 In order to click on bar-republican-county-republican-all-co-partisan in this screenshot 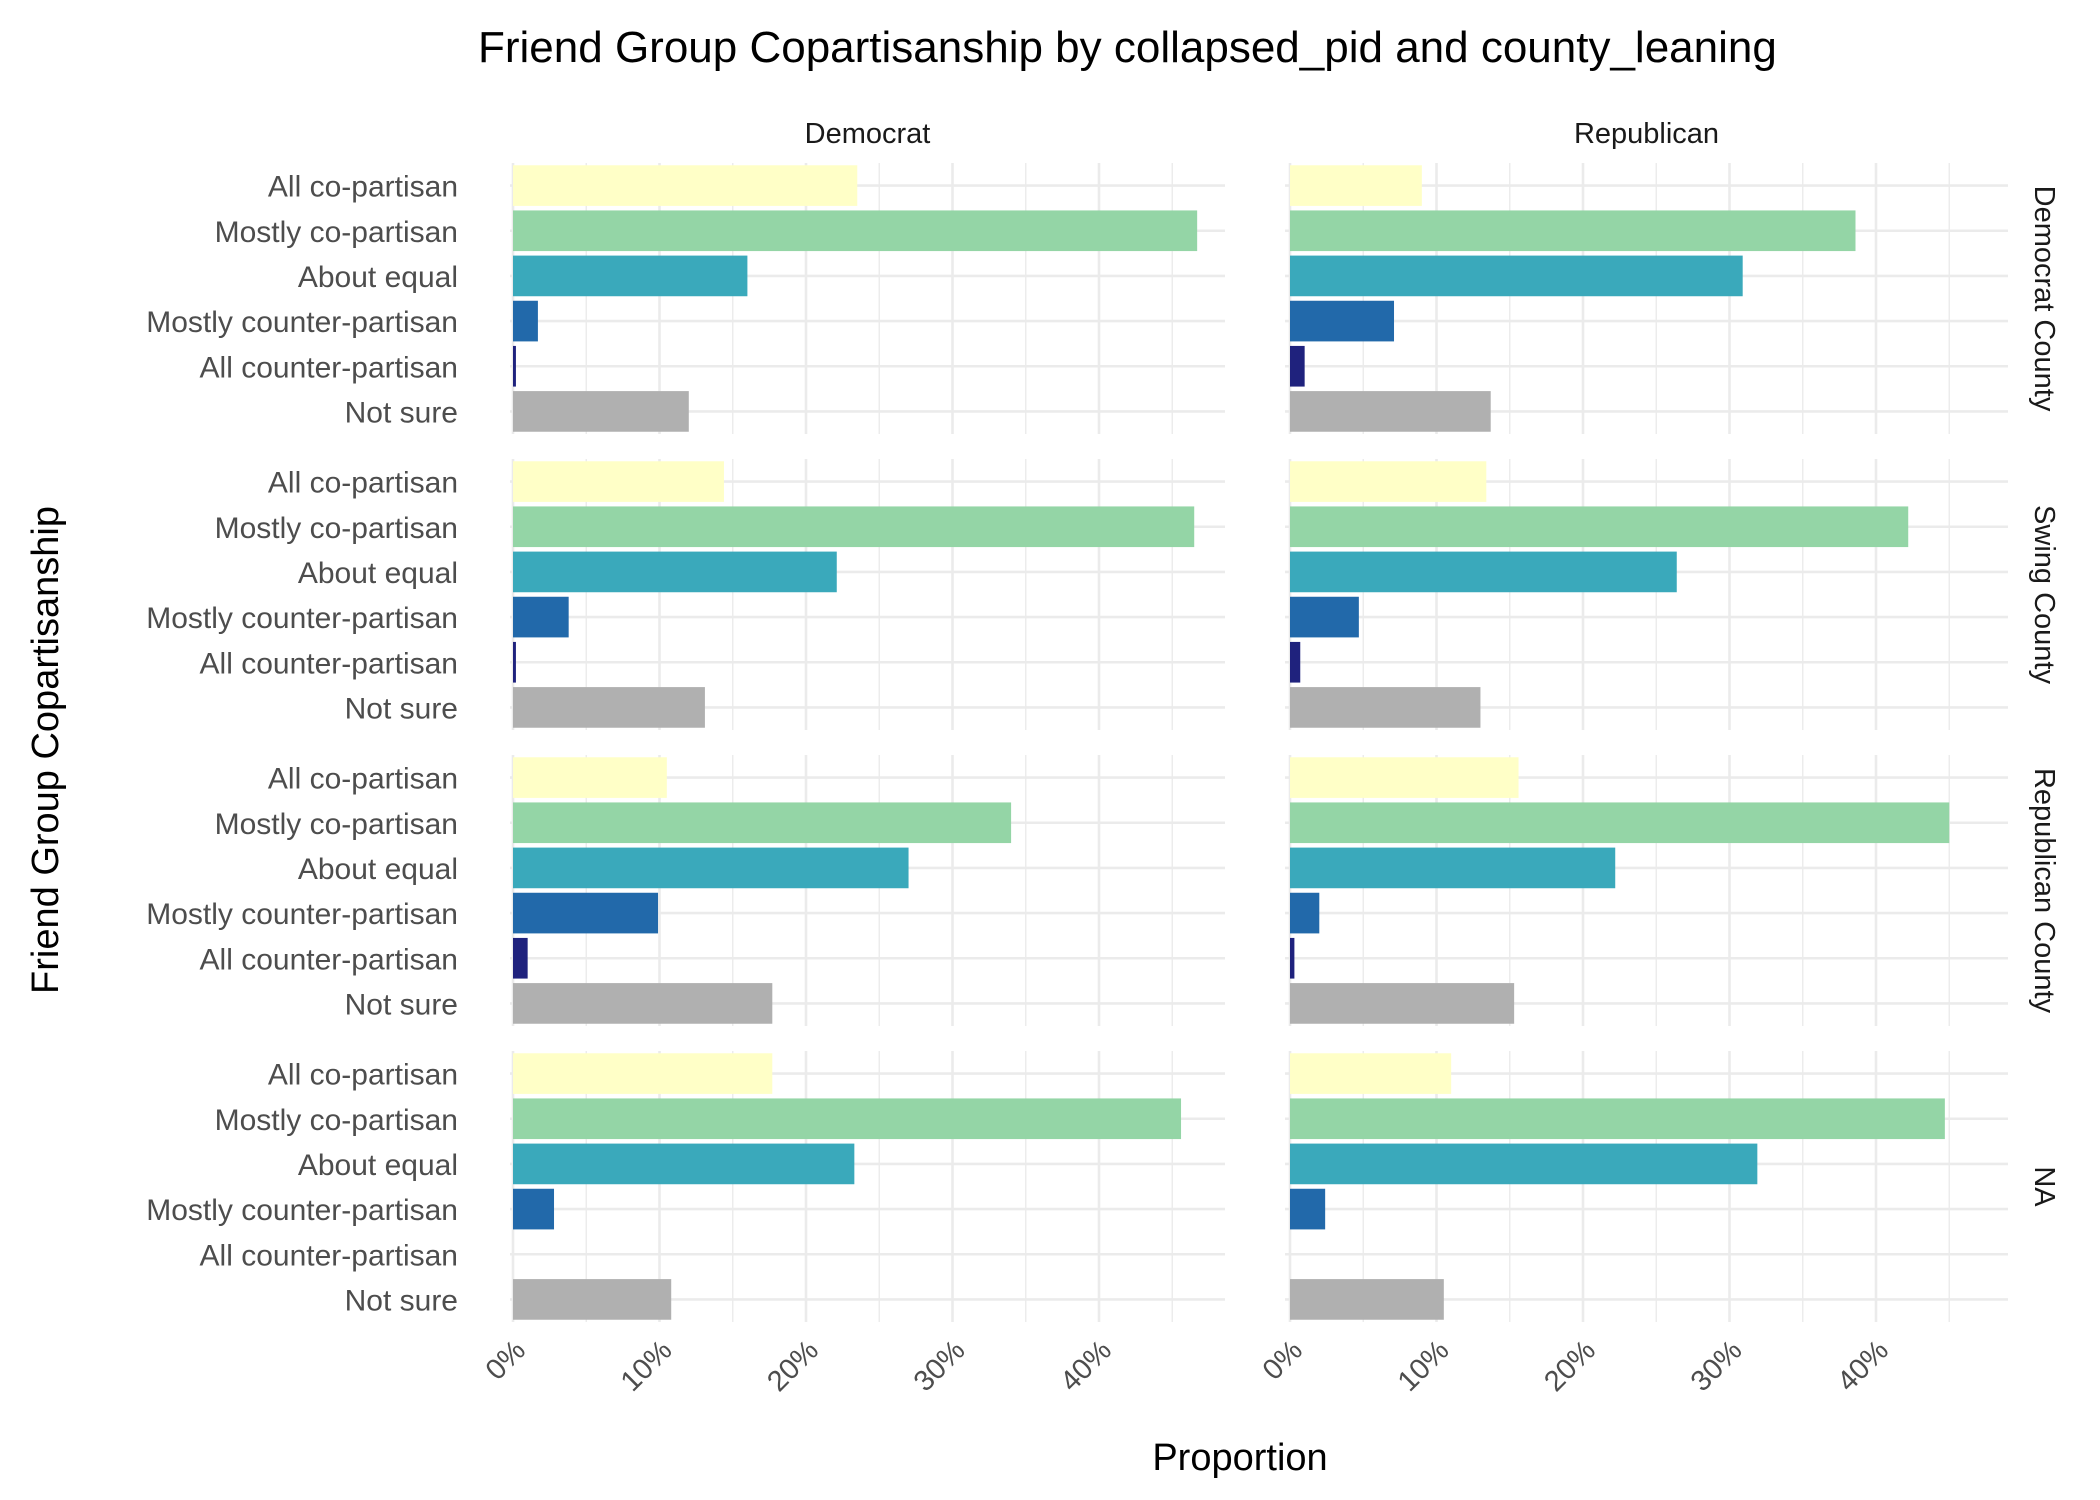, I will do `click(1404, 777)`.